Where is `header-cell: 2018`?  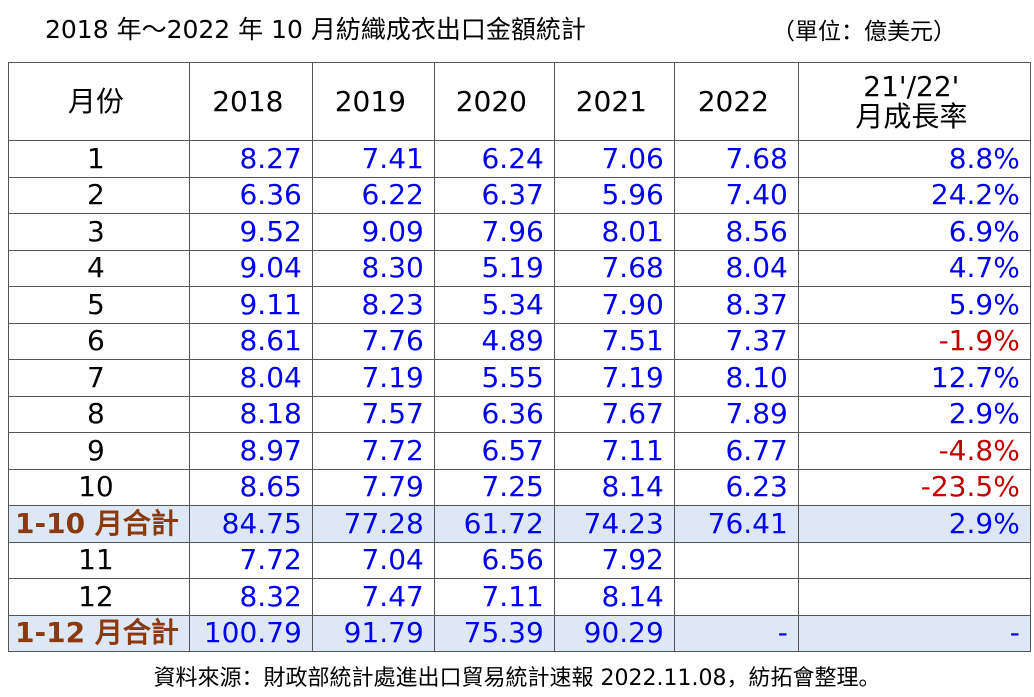
header-cell: 2018 is located at coordinates (250, 101).